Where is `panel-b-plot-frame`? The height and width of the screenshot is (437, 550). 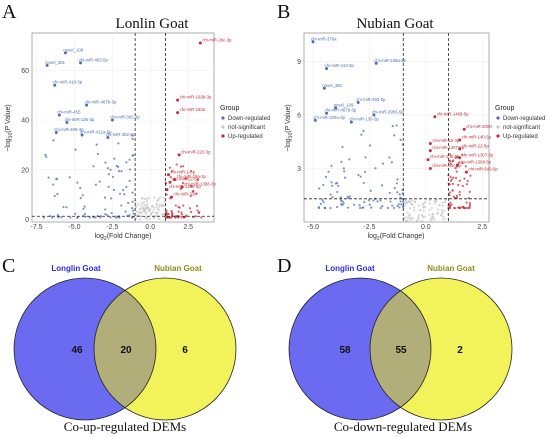 panel-b-plot-frame is located at coordinates (396, 127).